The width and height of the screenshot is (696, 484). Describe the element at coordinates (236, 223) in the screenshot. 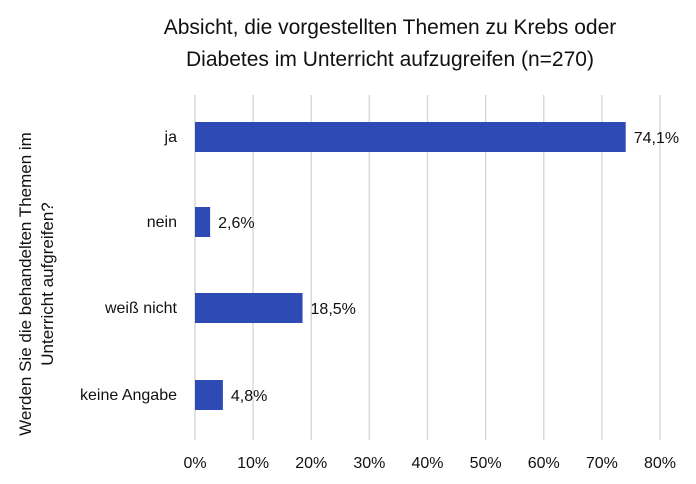

I see `data-label: 2,6%` at that location.